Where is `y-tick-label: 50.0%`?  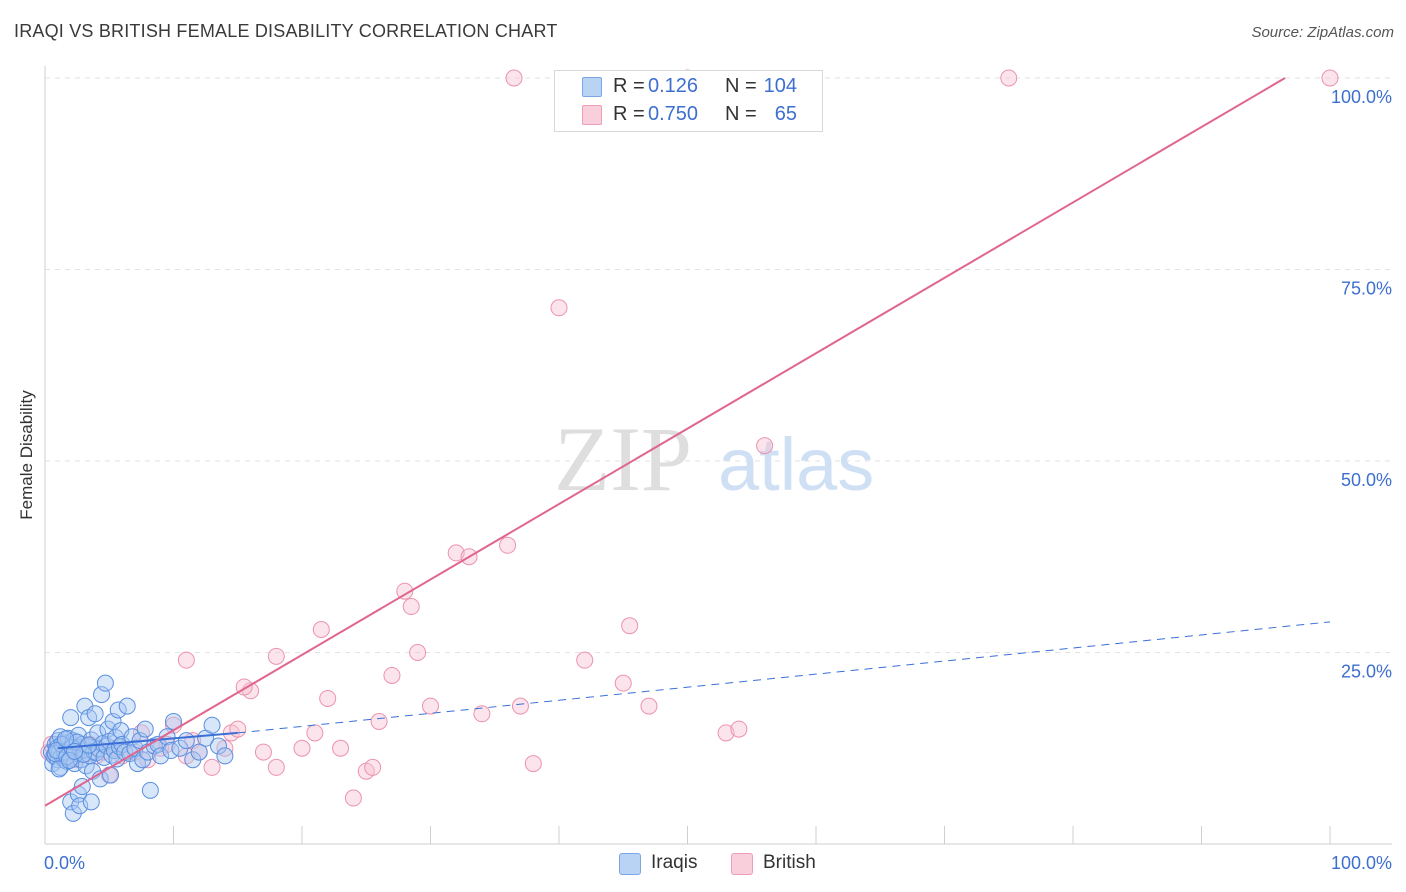
y-tick-label: 50.0% is located at coordinates (1366, 480).